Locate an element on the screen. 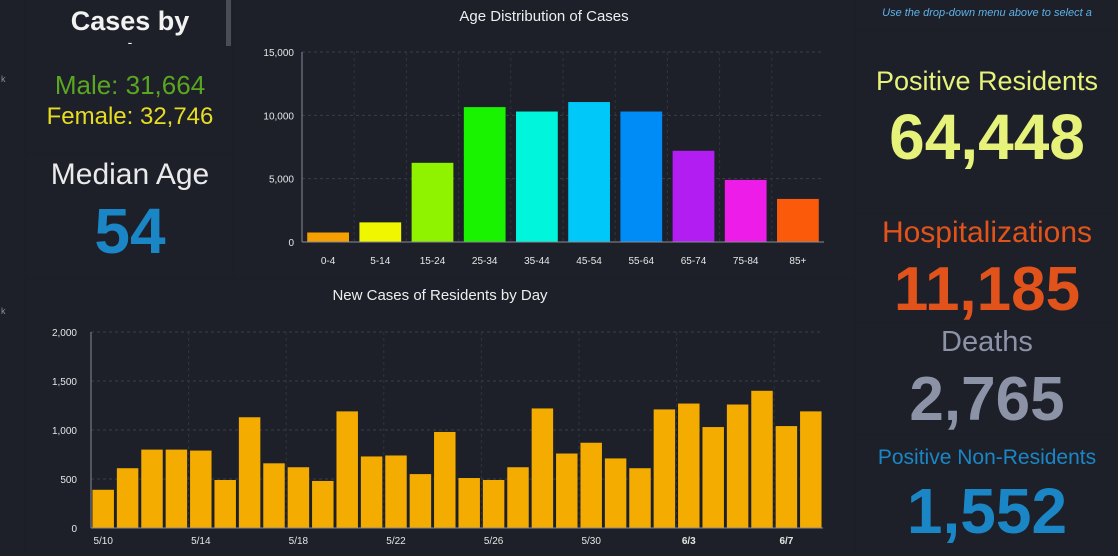  age-x-tick-label: 5-14 is located at coordinates (380, 261).